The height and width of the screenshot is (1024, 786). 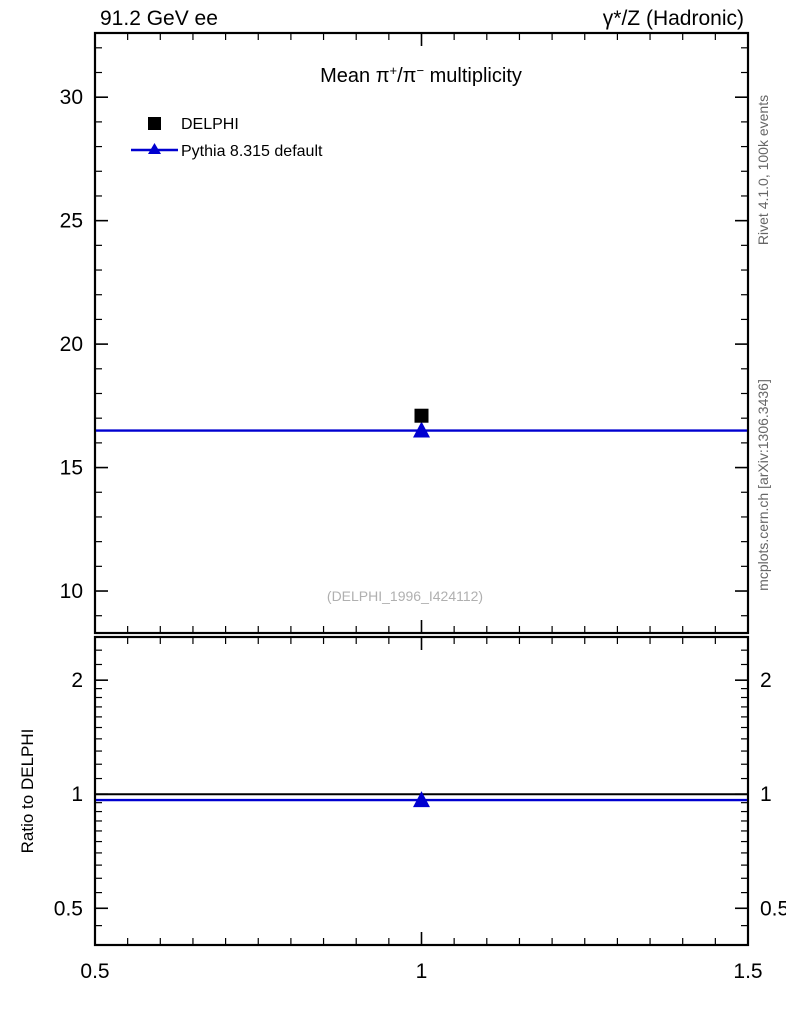 What do you see at coordinates (747, 971) in the screenshot?
I see `x-tick-label: 1.5` at bounding box center [747, 971].